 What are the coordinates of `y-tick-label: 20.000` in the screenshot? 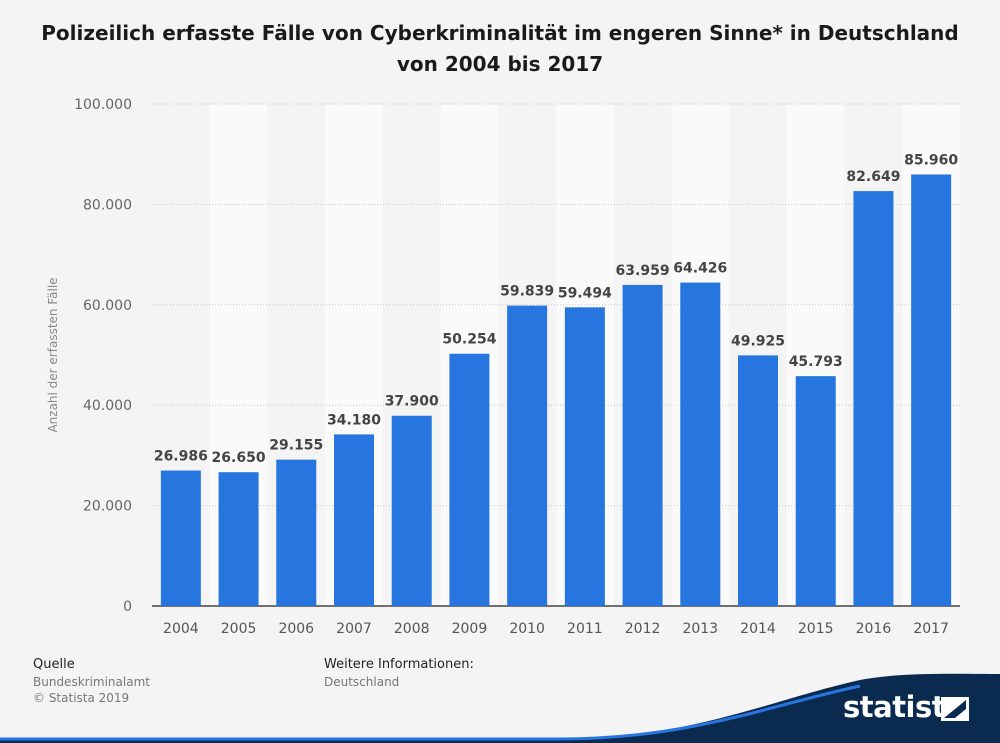 It's located at (107, 507).